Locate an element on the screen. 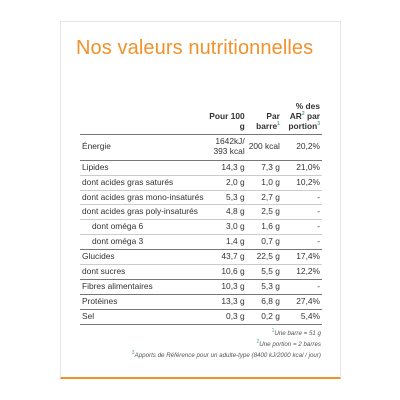 This screenshot has width=400, height=400. row-per-bar: 5,3 g is located at coordinates (264, 286).